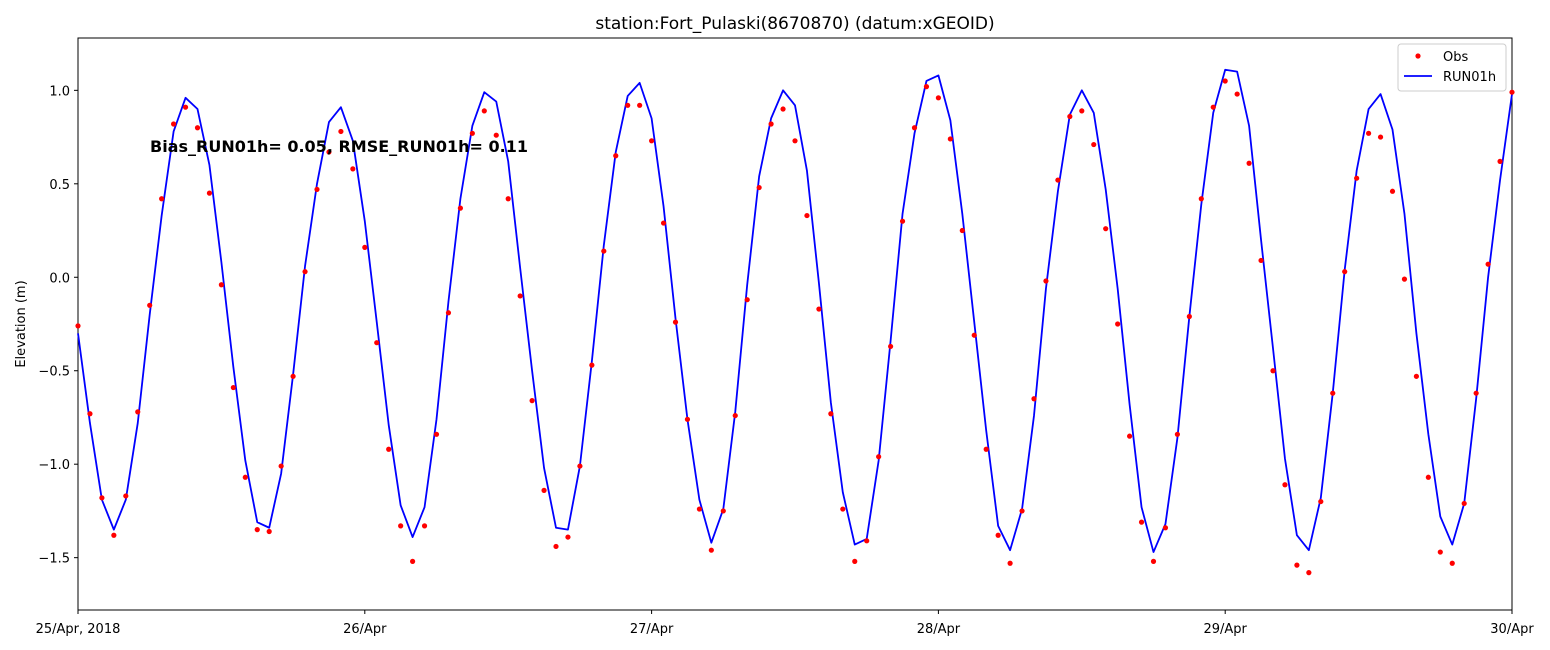 The width and height of the screenshot is (1550, 650). I want to click on x-tick-label: 26/Apr, so click(365, 629).